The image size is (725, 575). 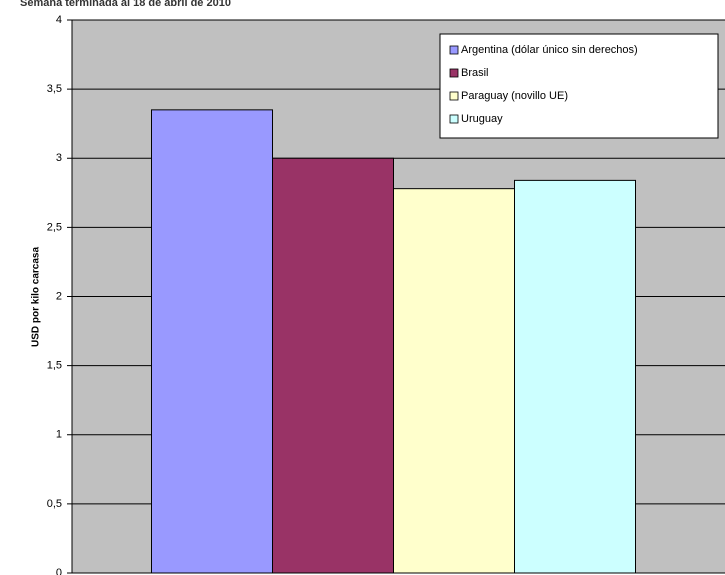 I want to click on y-tick-label: 3, so click(x=59, y=158).